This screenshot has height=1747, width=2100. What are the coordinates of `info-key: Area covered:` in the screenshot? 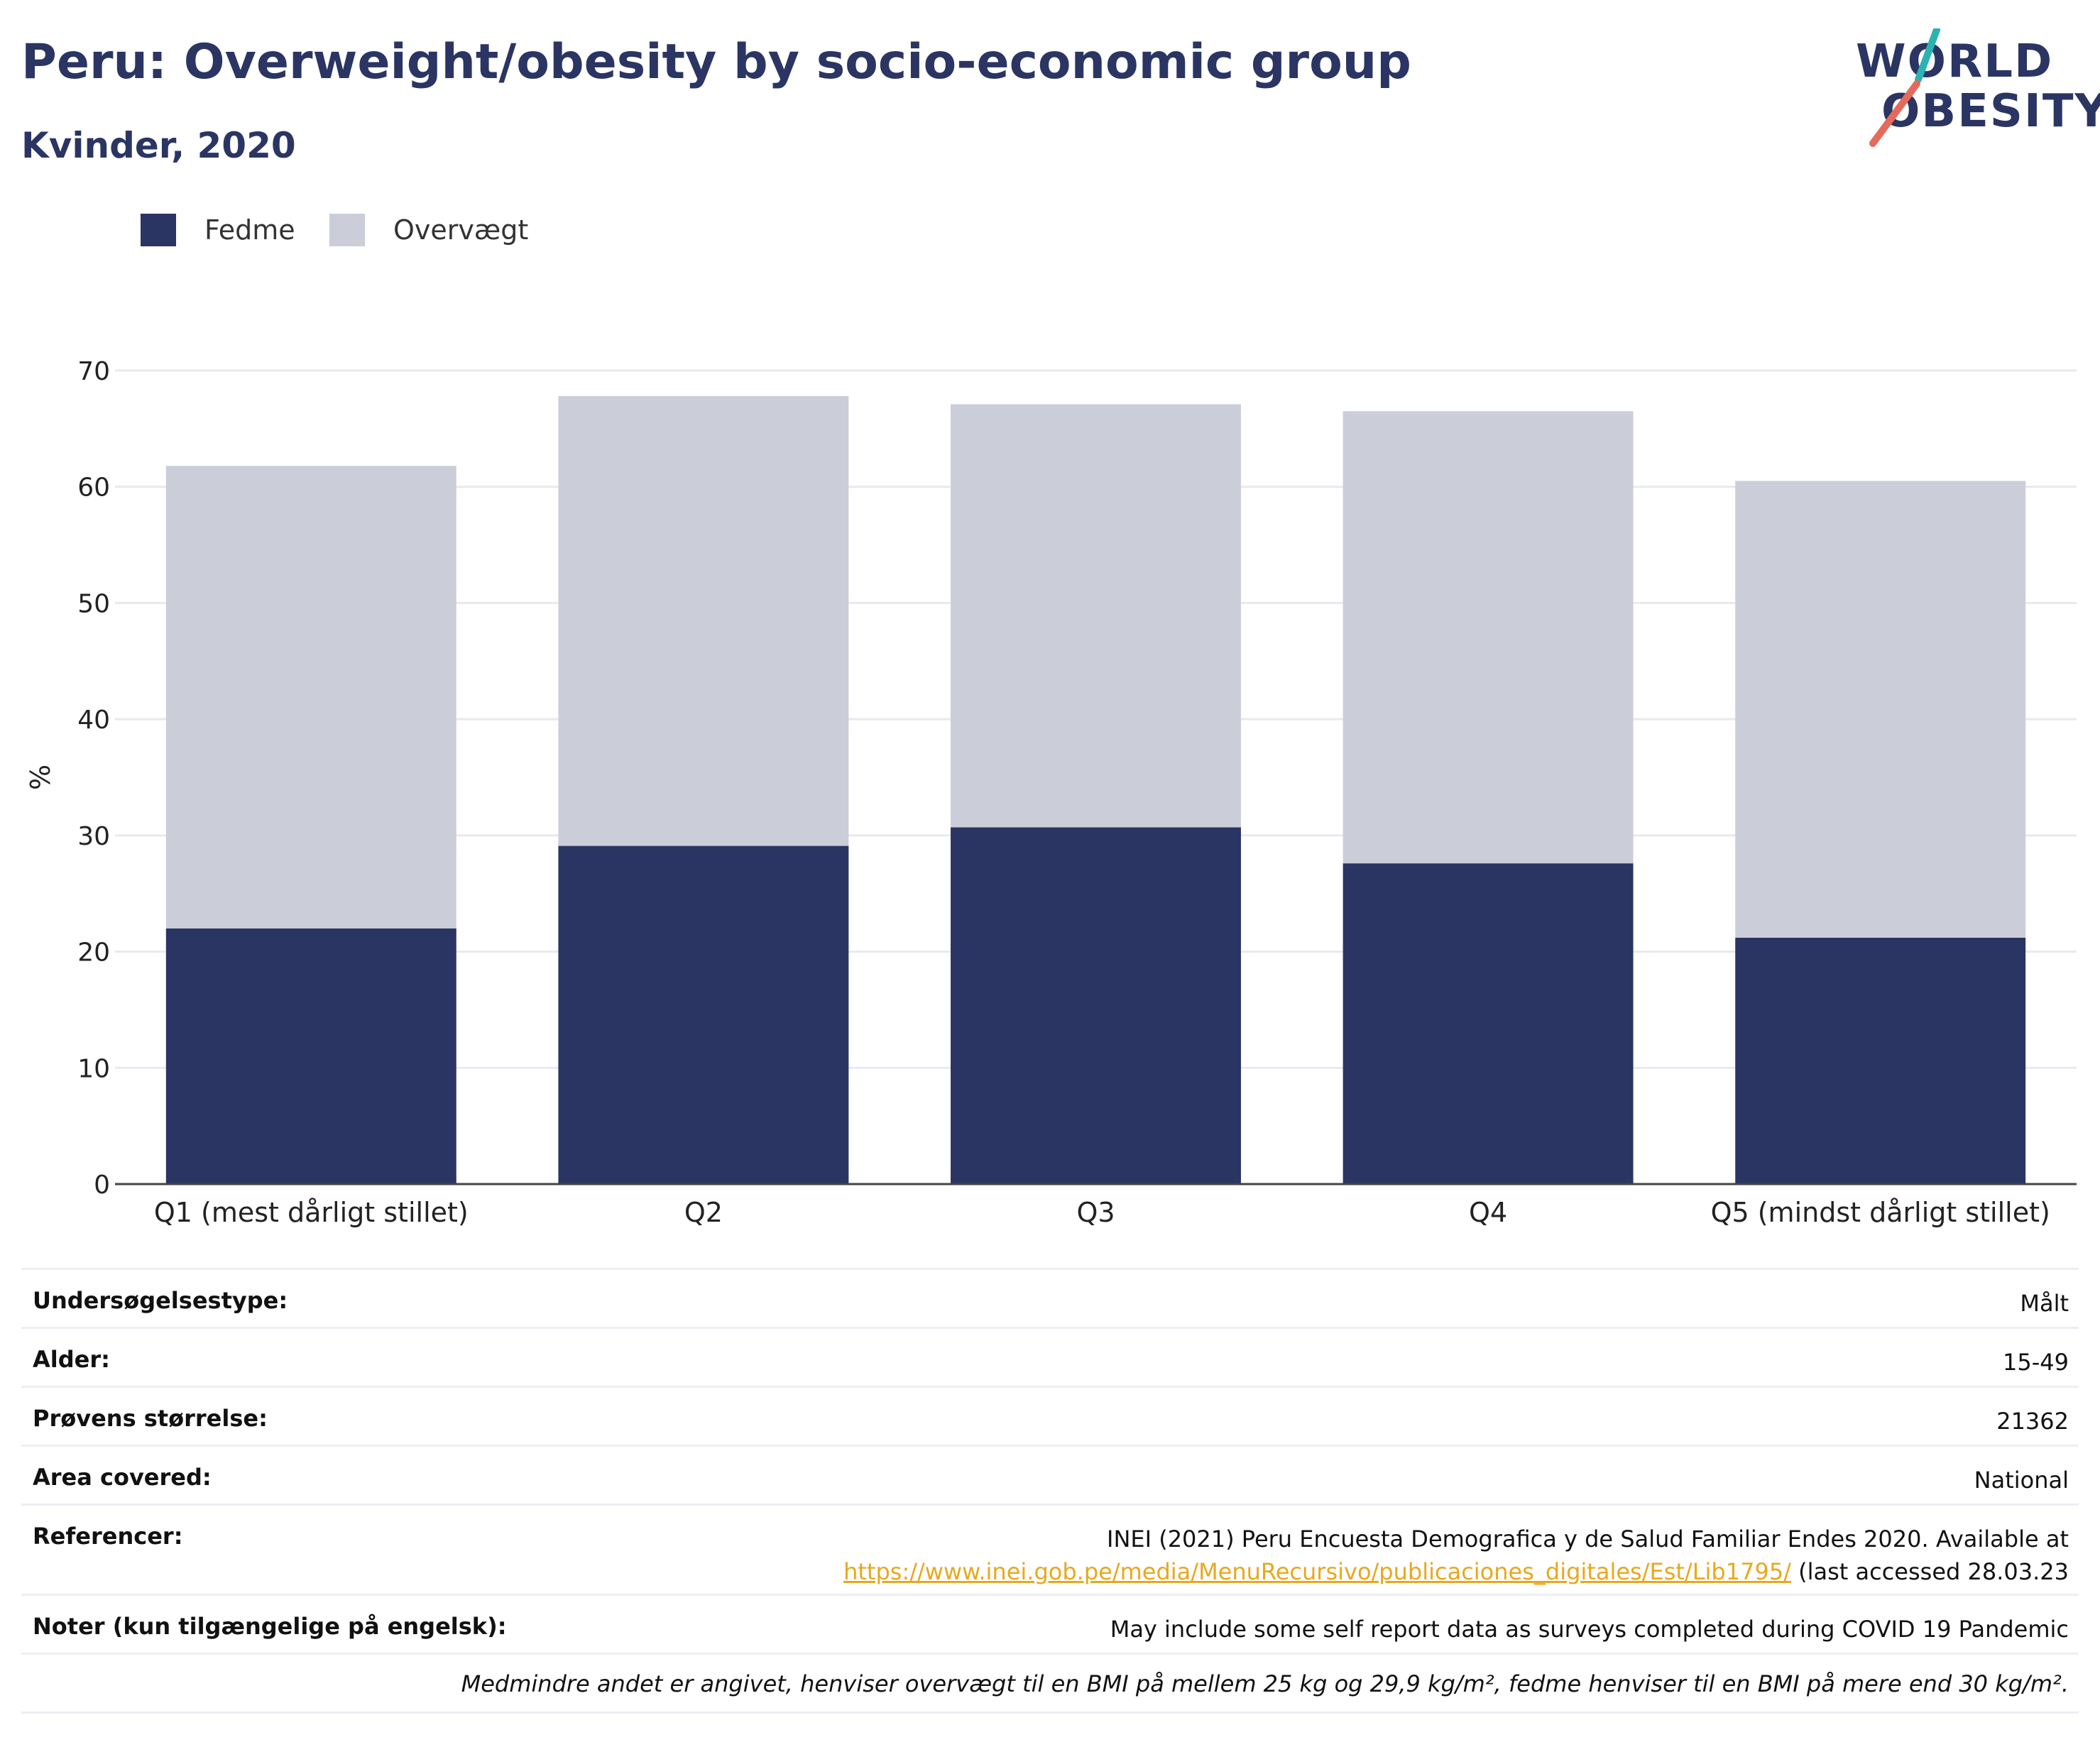 It's located at (122, 1477).